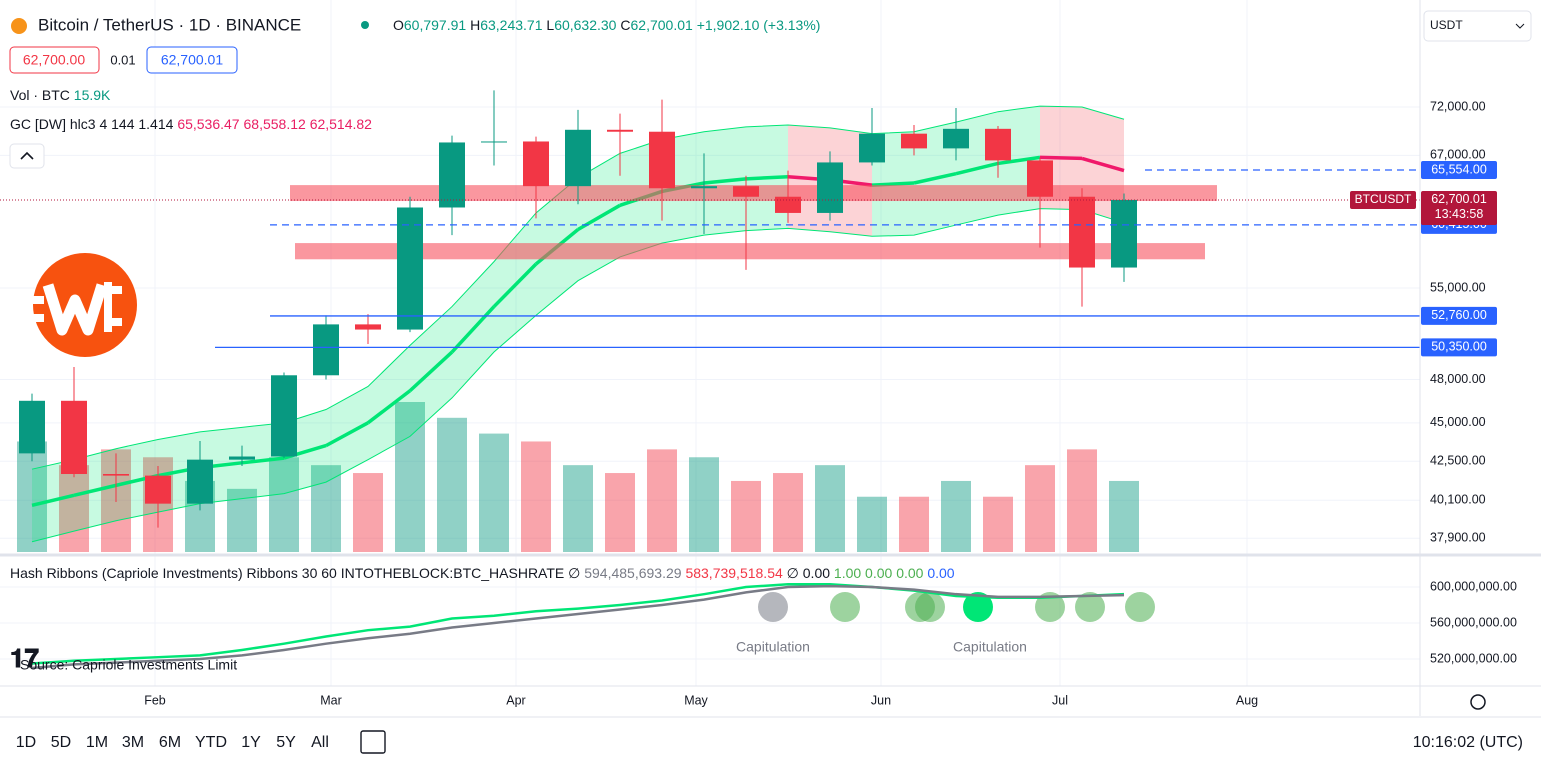 The width and height of the screenshot is (1541, 770). What do you see at coordinates (155, 700) in the screenshot?
I see `time-tick-label: Feb` at bounding box center [155, 700].